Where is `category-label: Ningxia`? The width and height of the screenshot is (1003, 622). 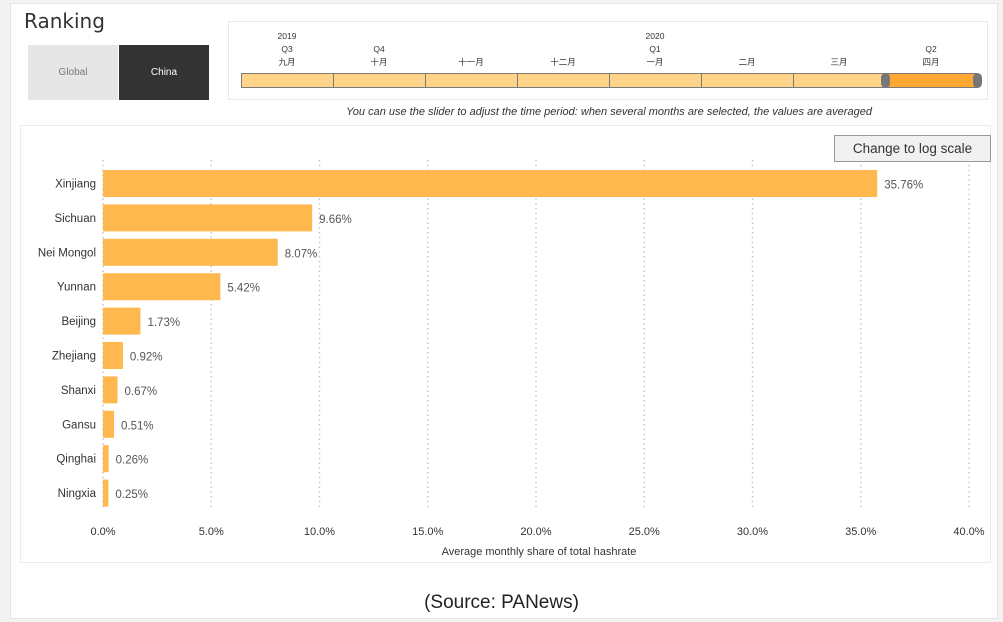
category-label: Ningxia is located at coordinates (77, 494).